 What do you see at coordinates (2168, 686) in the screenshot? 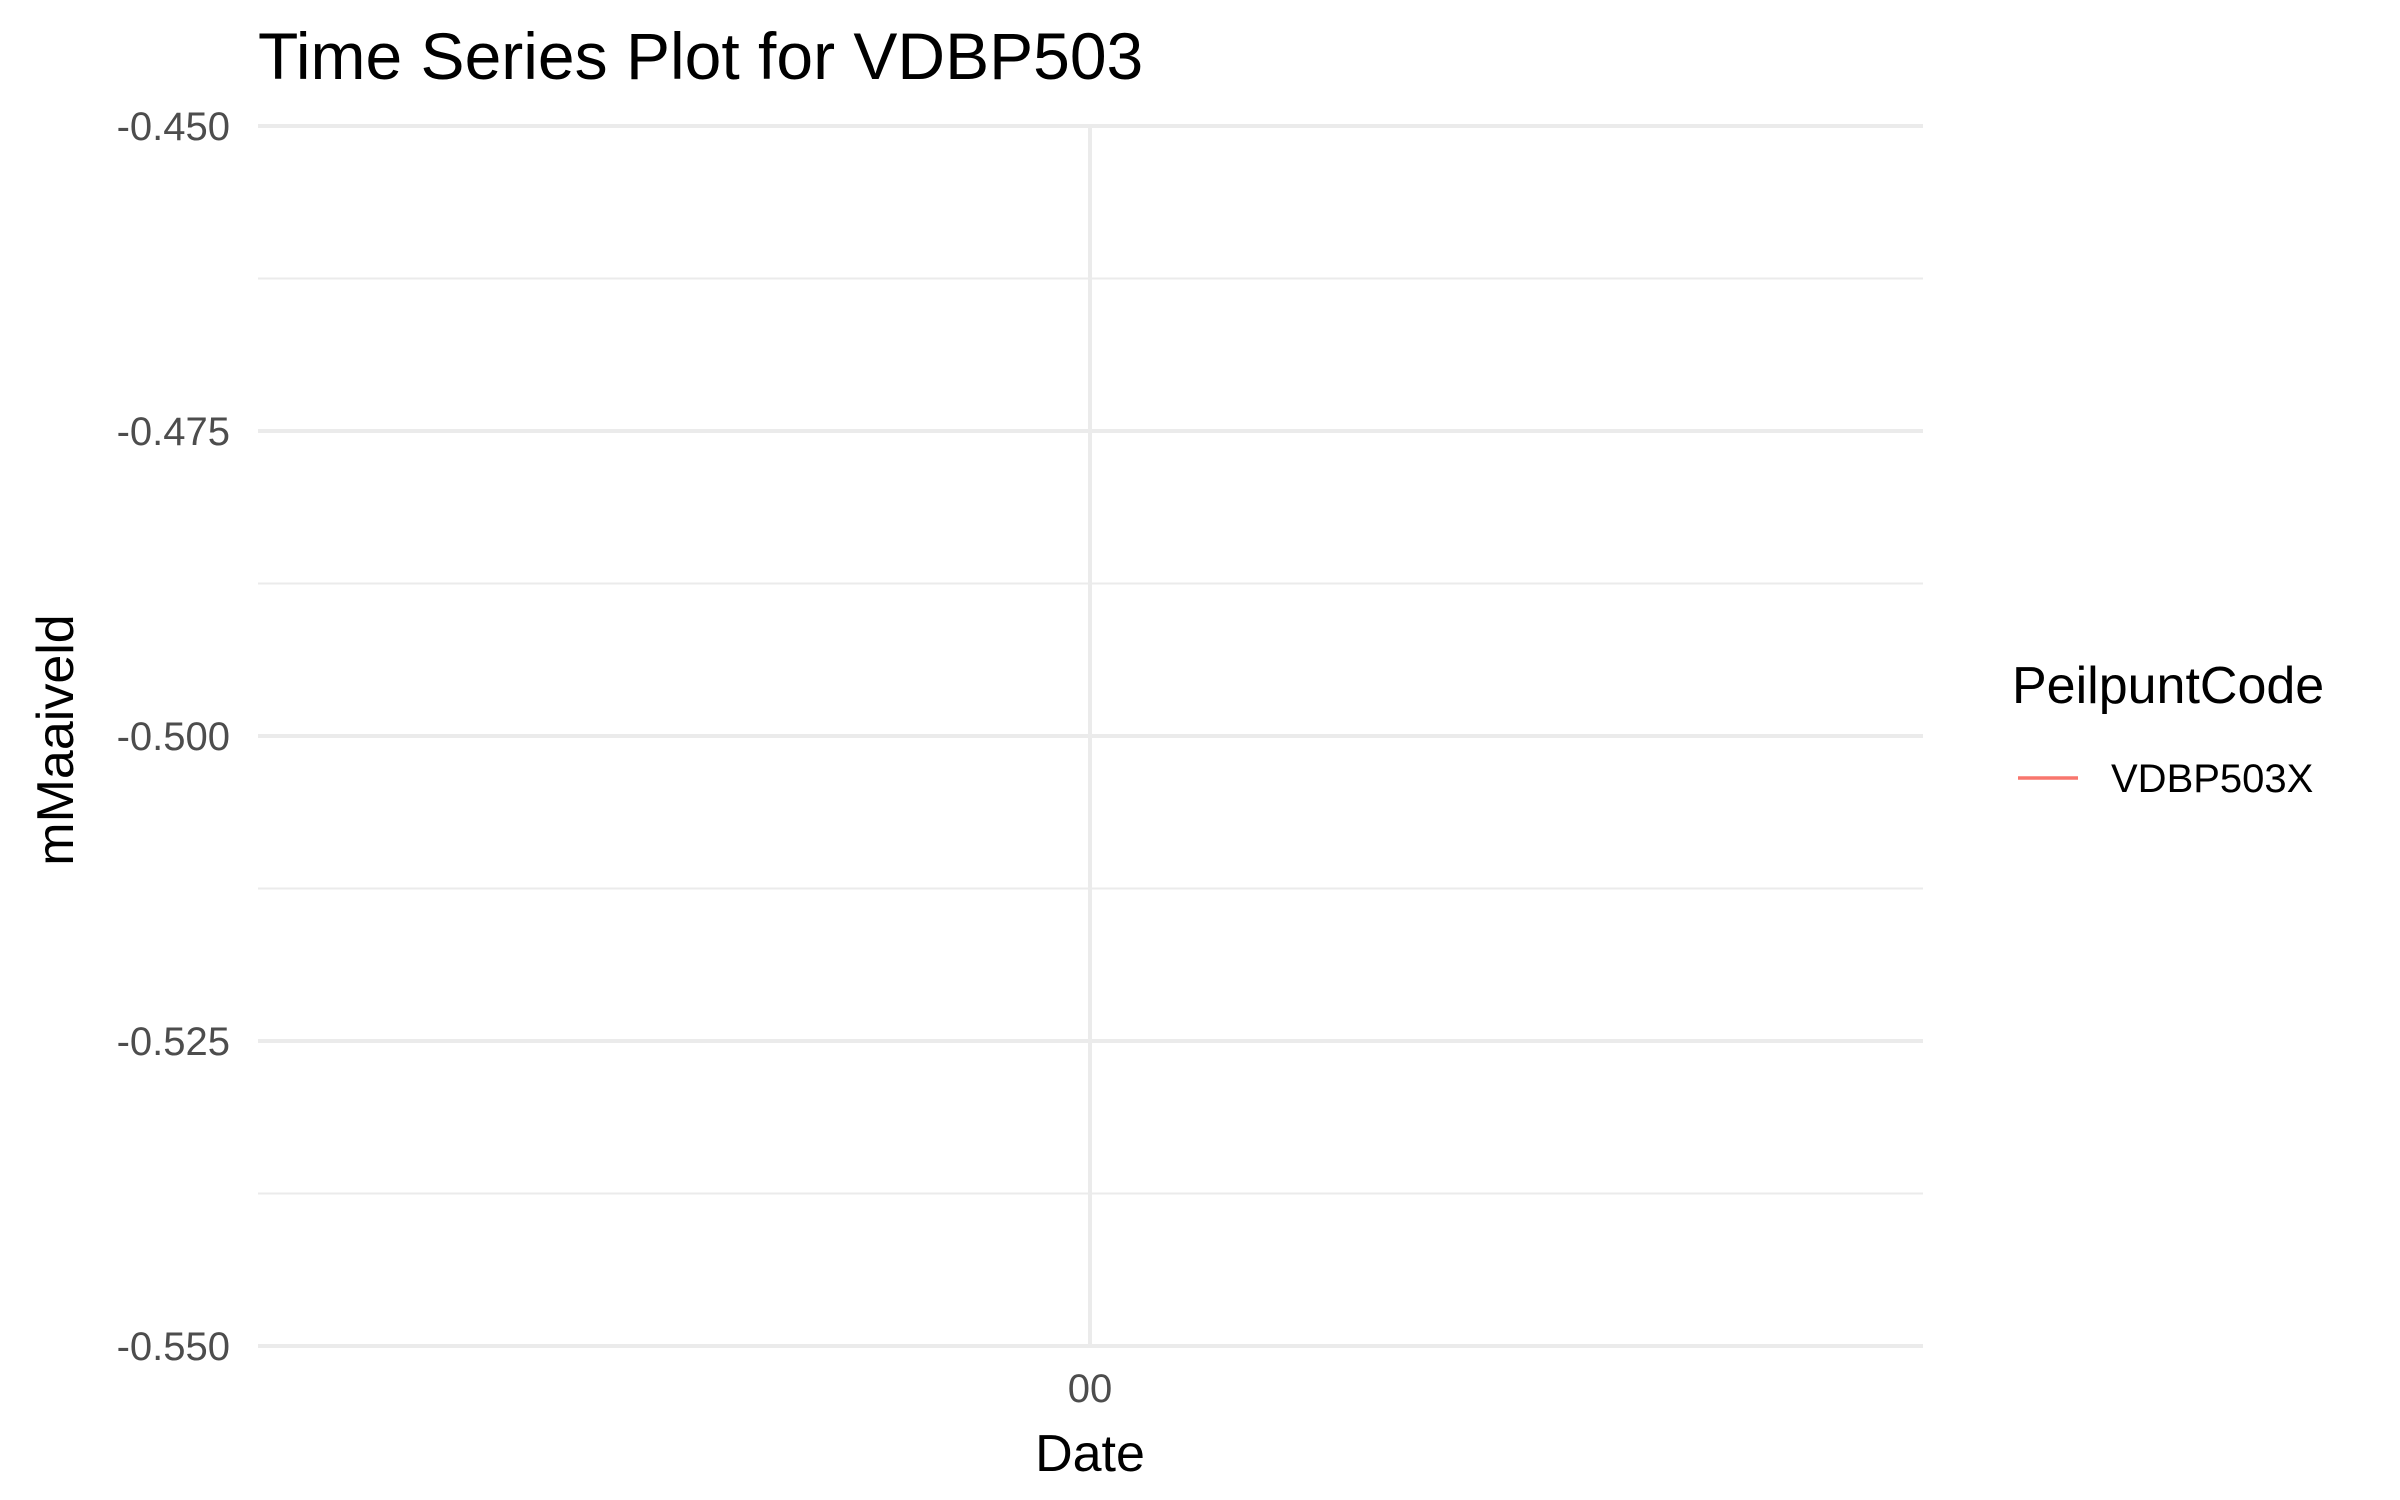
I see `legend-title: PeilpuntCode` at bounding box center [2168, 686].